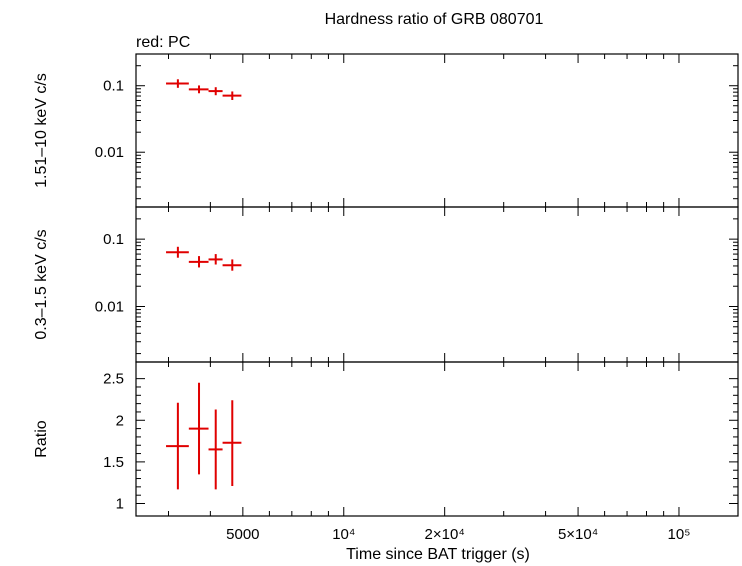 The image size is (742, 566). Describe the element at coordinates (113, 379) in the screenshot. I see `y-tick-label: 2.5` at that location.